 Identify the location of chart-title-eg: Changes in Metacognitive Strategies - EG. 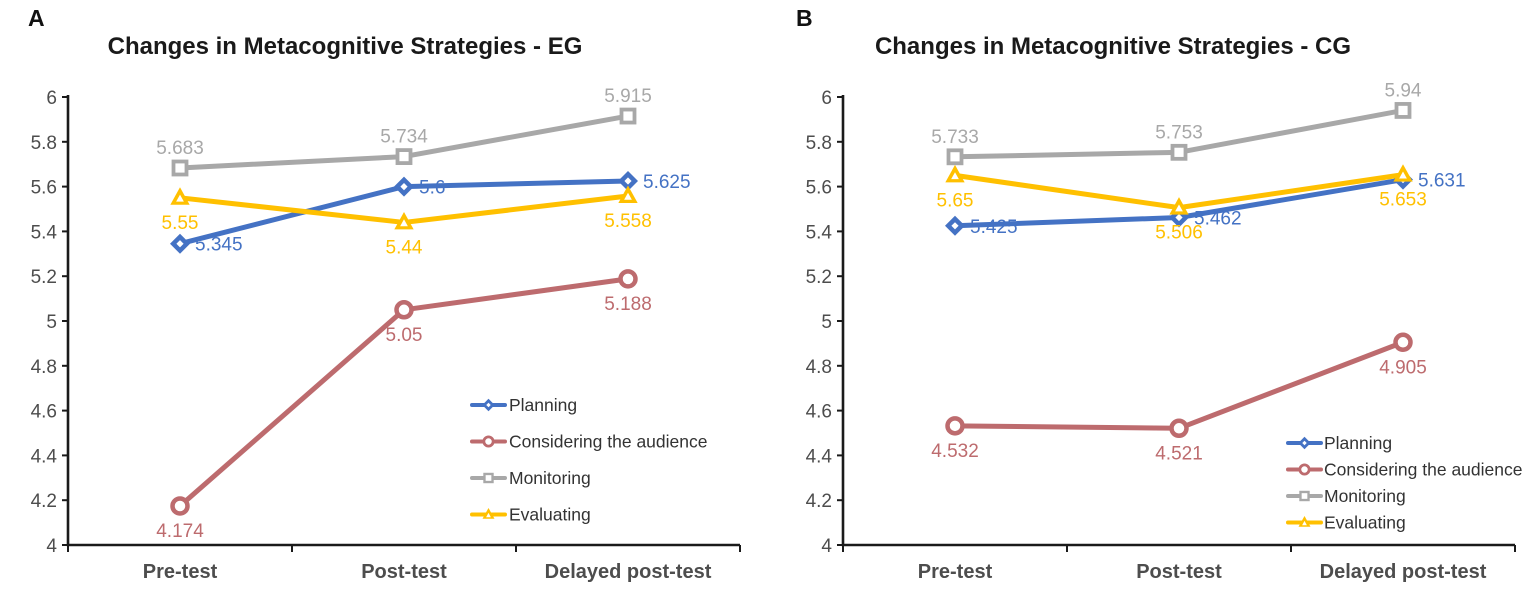
(345, 46).